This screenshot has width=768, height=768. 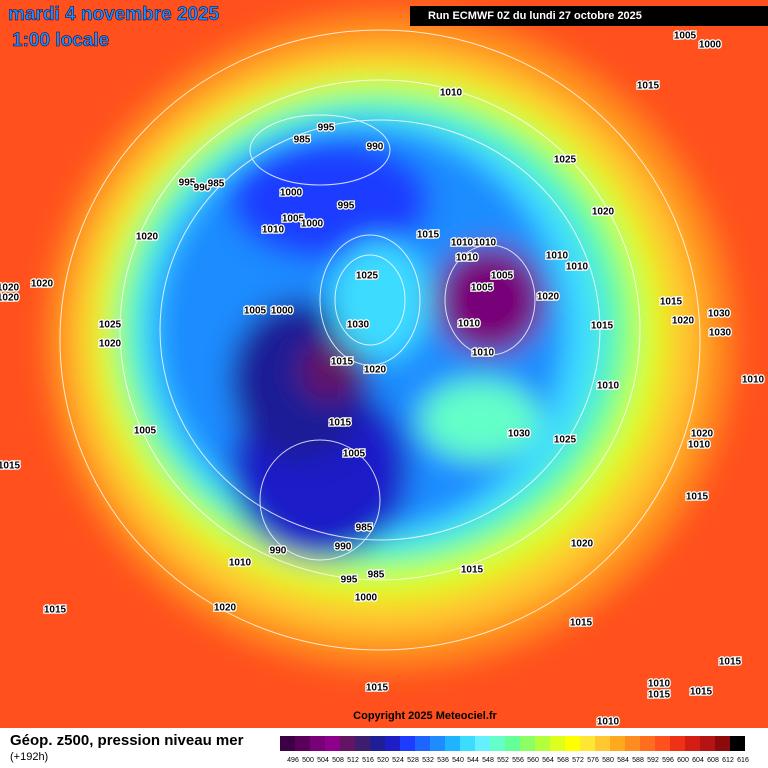 I want to click on scale-label: 560, so click(x=533, y=760).